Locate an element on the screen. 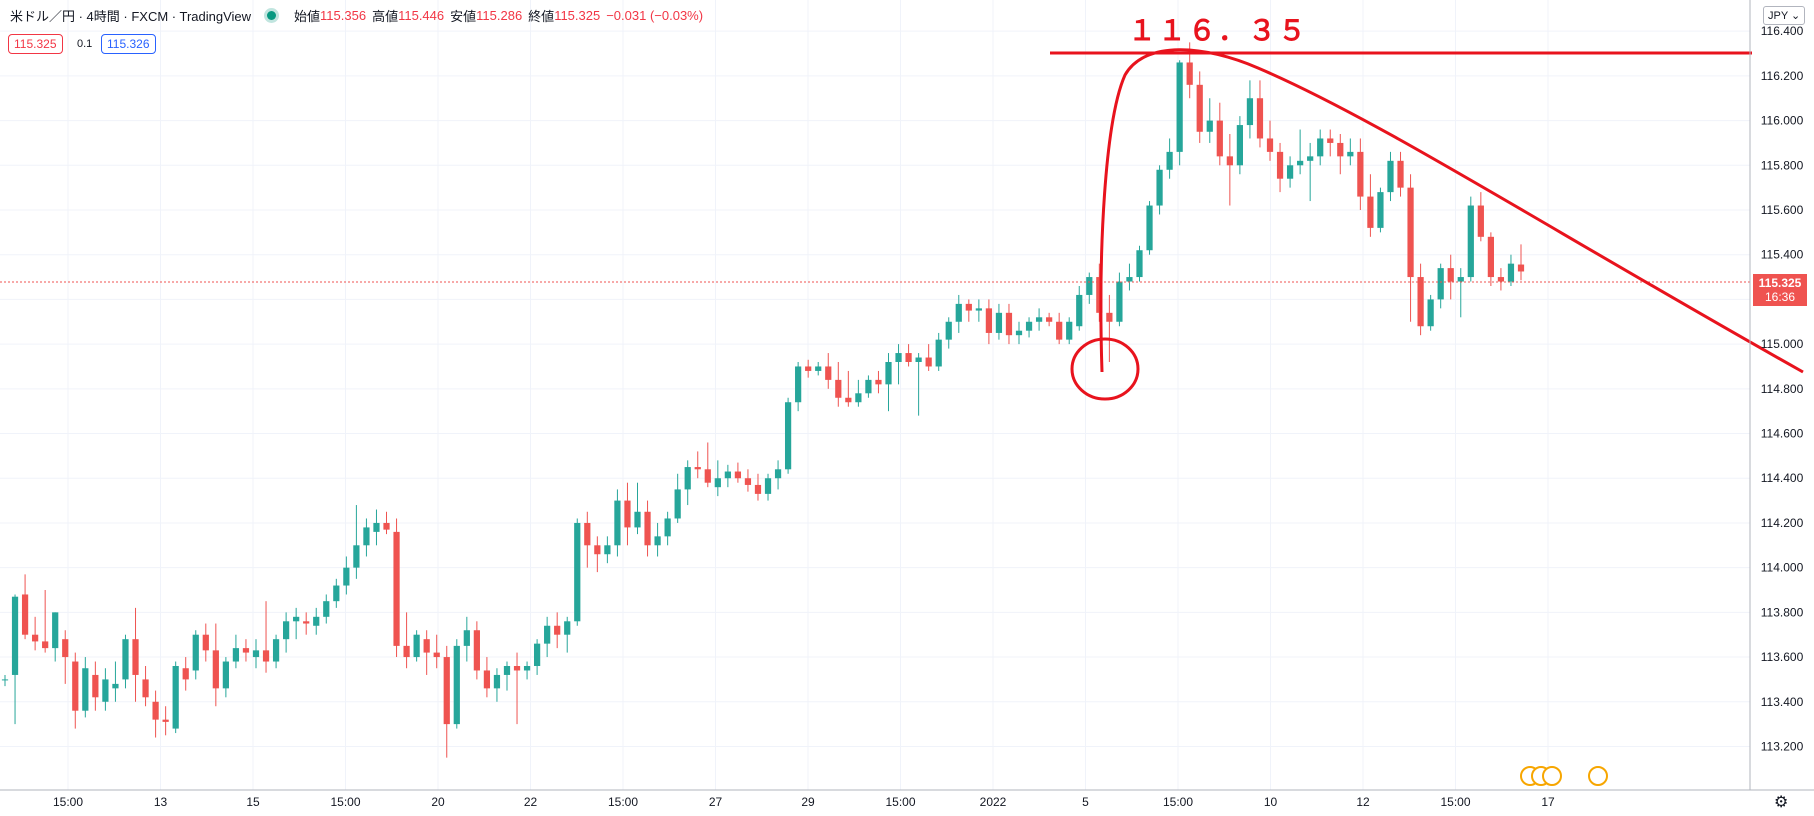  y-tick-label: 116.200 is located at coordinates (1782, 76).